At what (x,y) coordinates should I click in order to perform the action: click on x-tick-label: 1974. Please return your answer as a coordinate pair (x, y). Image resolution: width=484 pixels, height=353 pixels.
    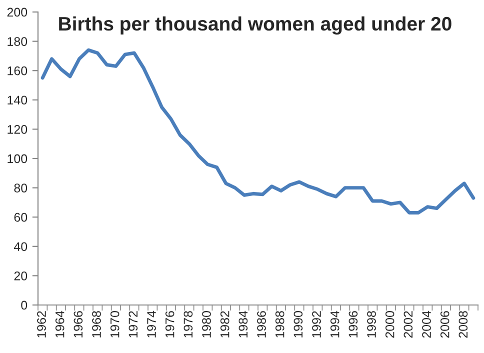
    Looking at the image, I should click on (151, 324).